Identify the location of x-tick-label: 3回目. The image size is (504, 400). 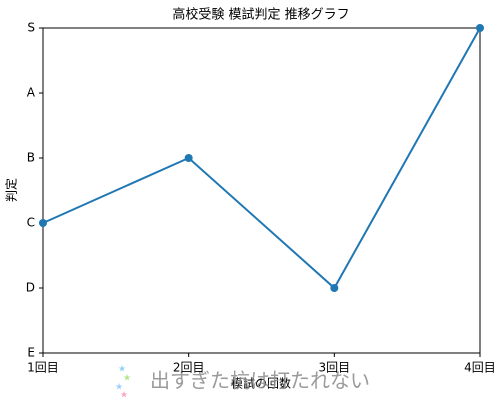
(335, 368).